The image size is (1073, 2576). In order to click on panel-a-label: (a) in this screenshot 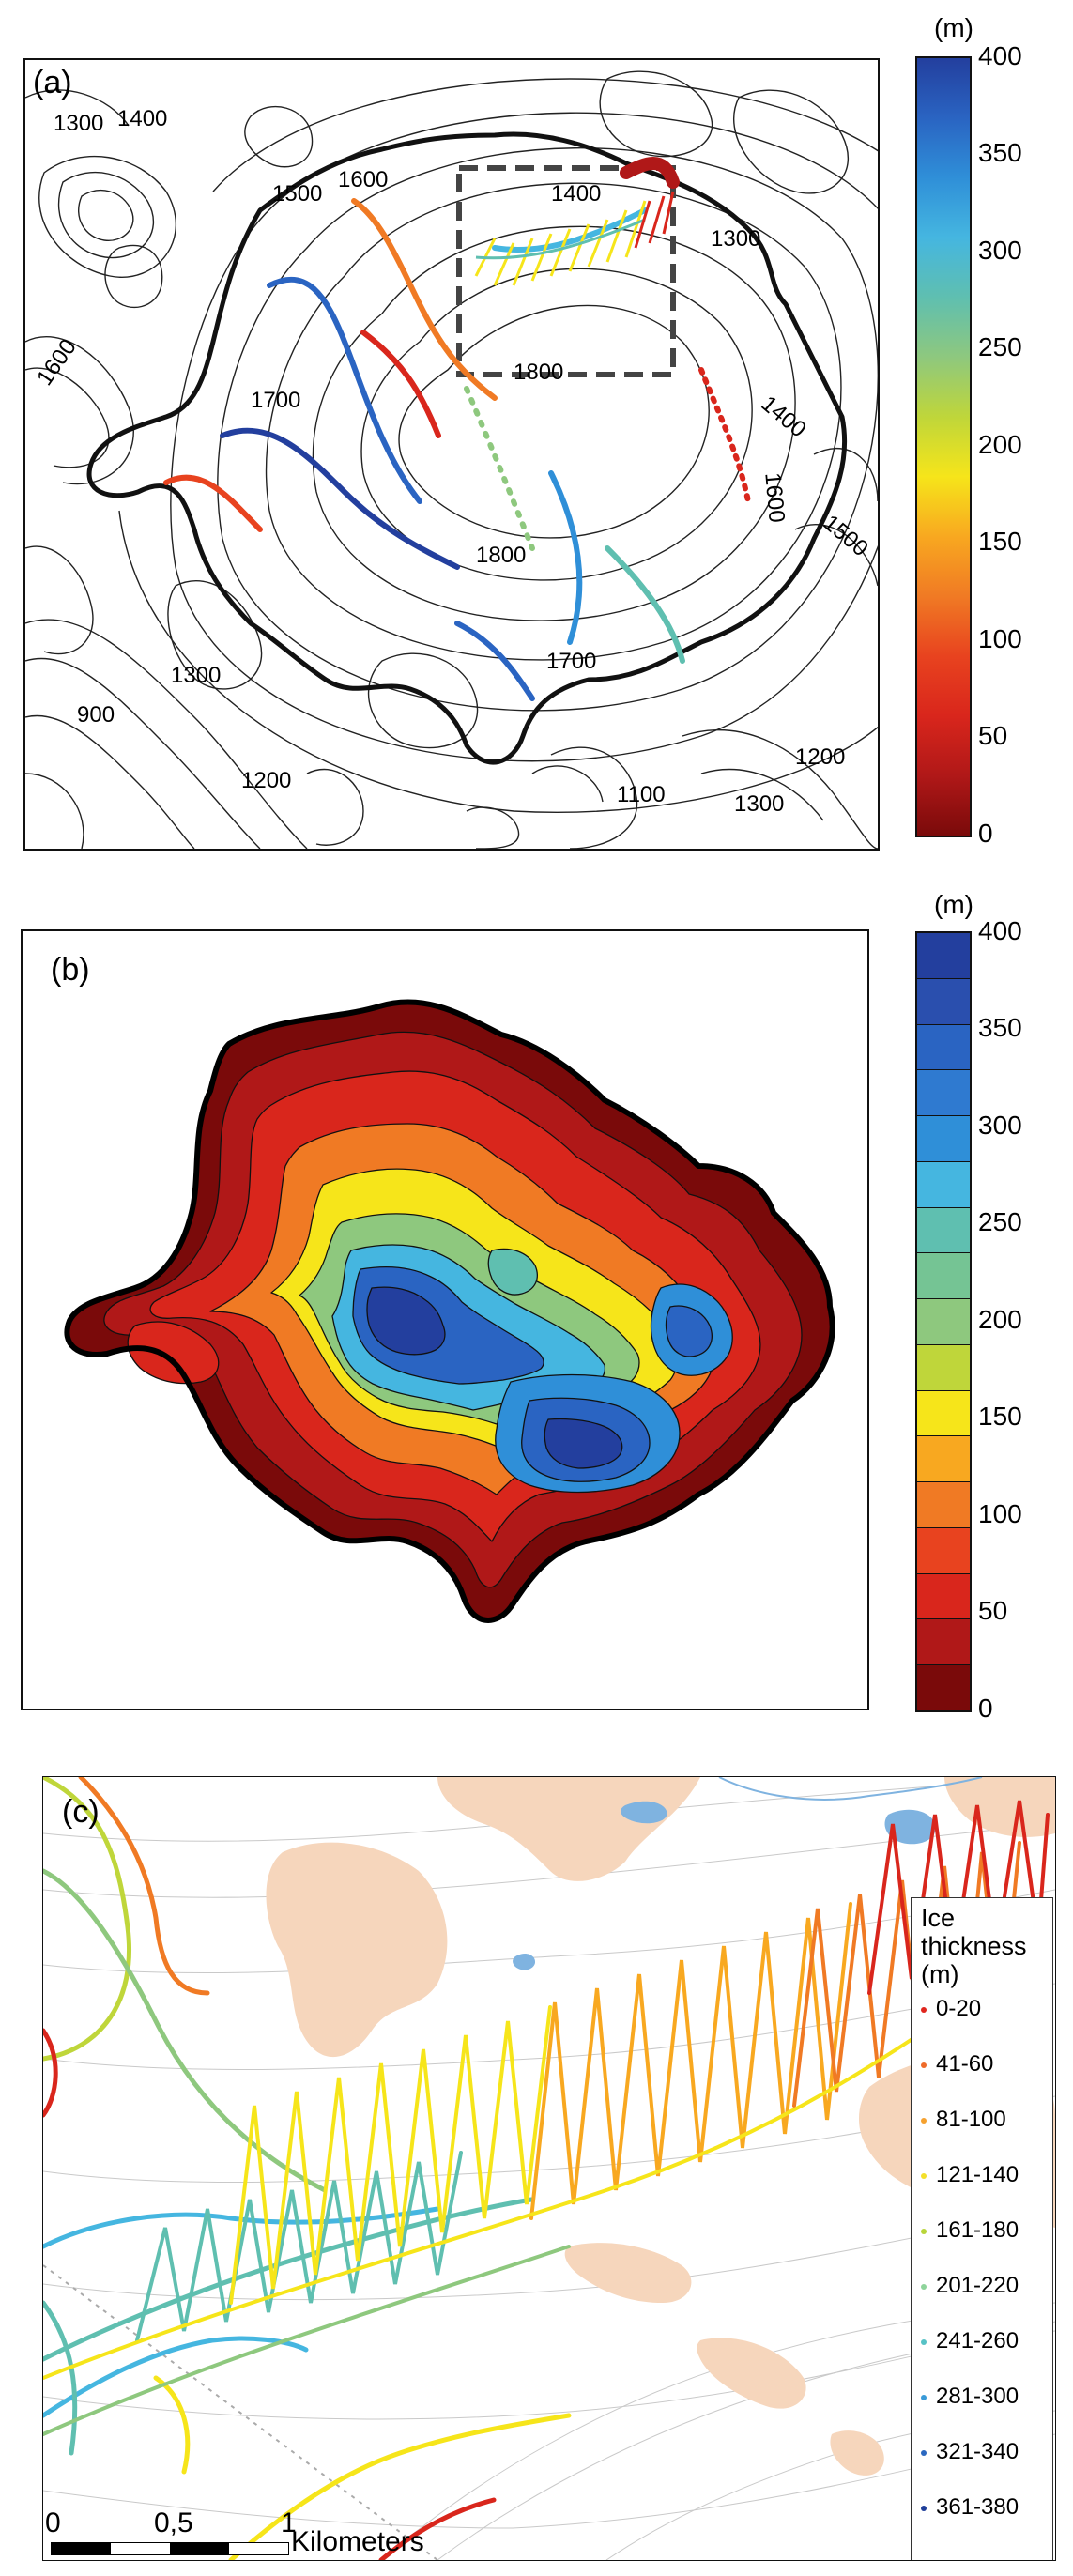, I will do `click(53, 83)`.